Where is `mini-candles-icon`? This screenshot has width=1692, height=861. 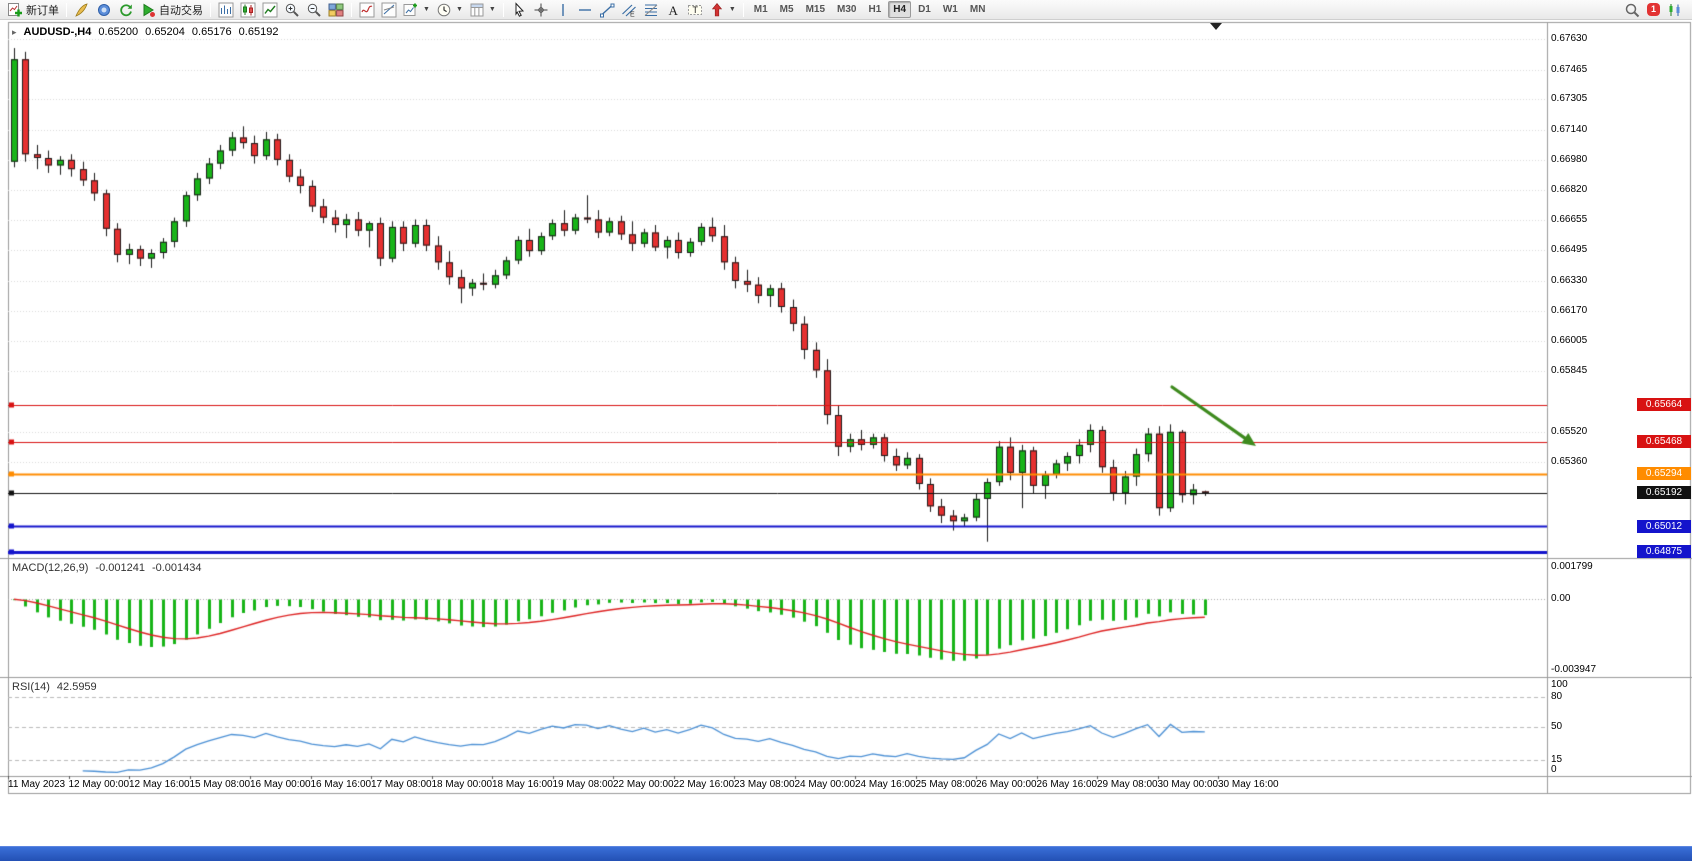
mini-candles-icon is located at coordinates (1675, 10).